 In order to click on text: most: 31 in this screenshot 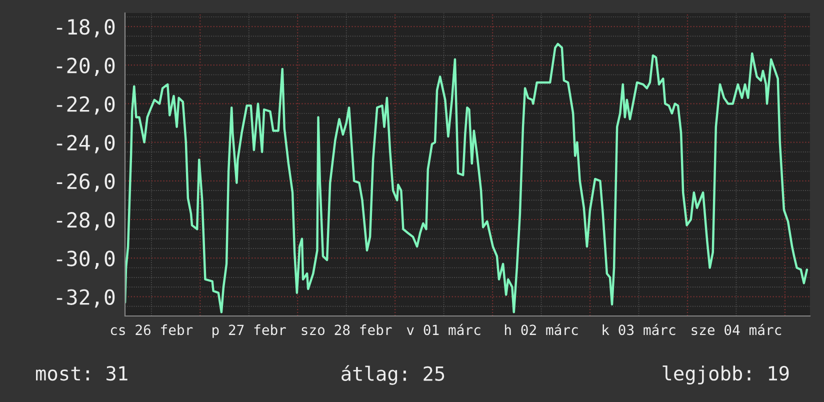, I will do `click(82, 373)`.